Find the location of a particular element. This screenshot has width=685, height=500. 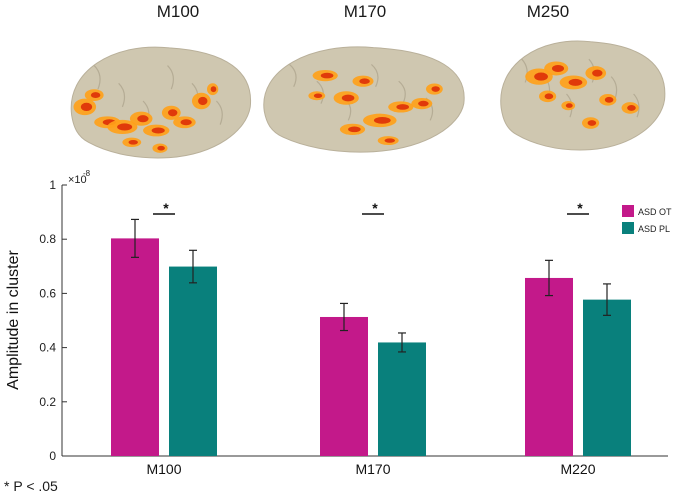

x-tick-label: M100 is located at coordinates (163, 469).